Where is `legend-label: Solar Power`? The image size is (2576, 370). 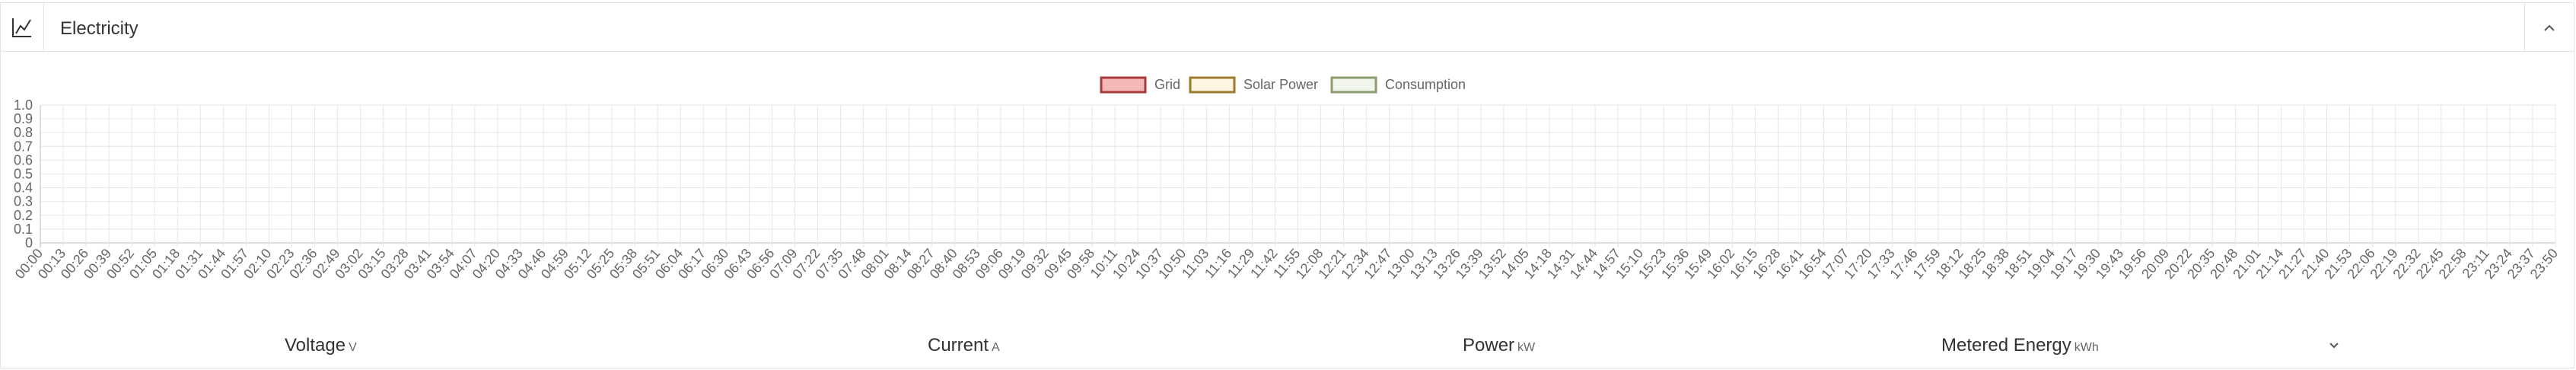 legend-label: Solar Power is located at coordinates (1280, 84).